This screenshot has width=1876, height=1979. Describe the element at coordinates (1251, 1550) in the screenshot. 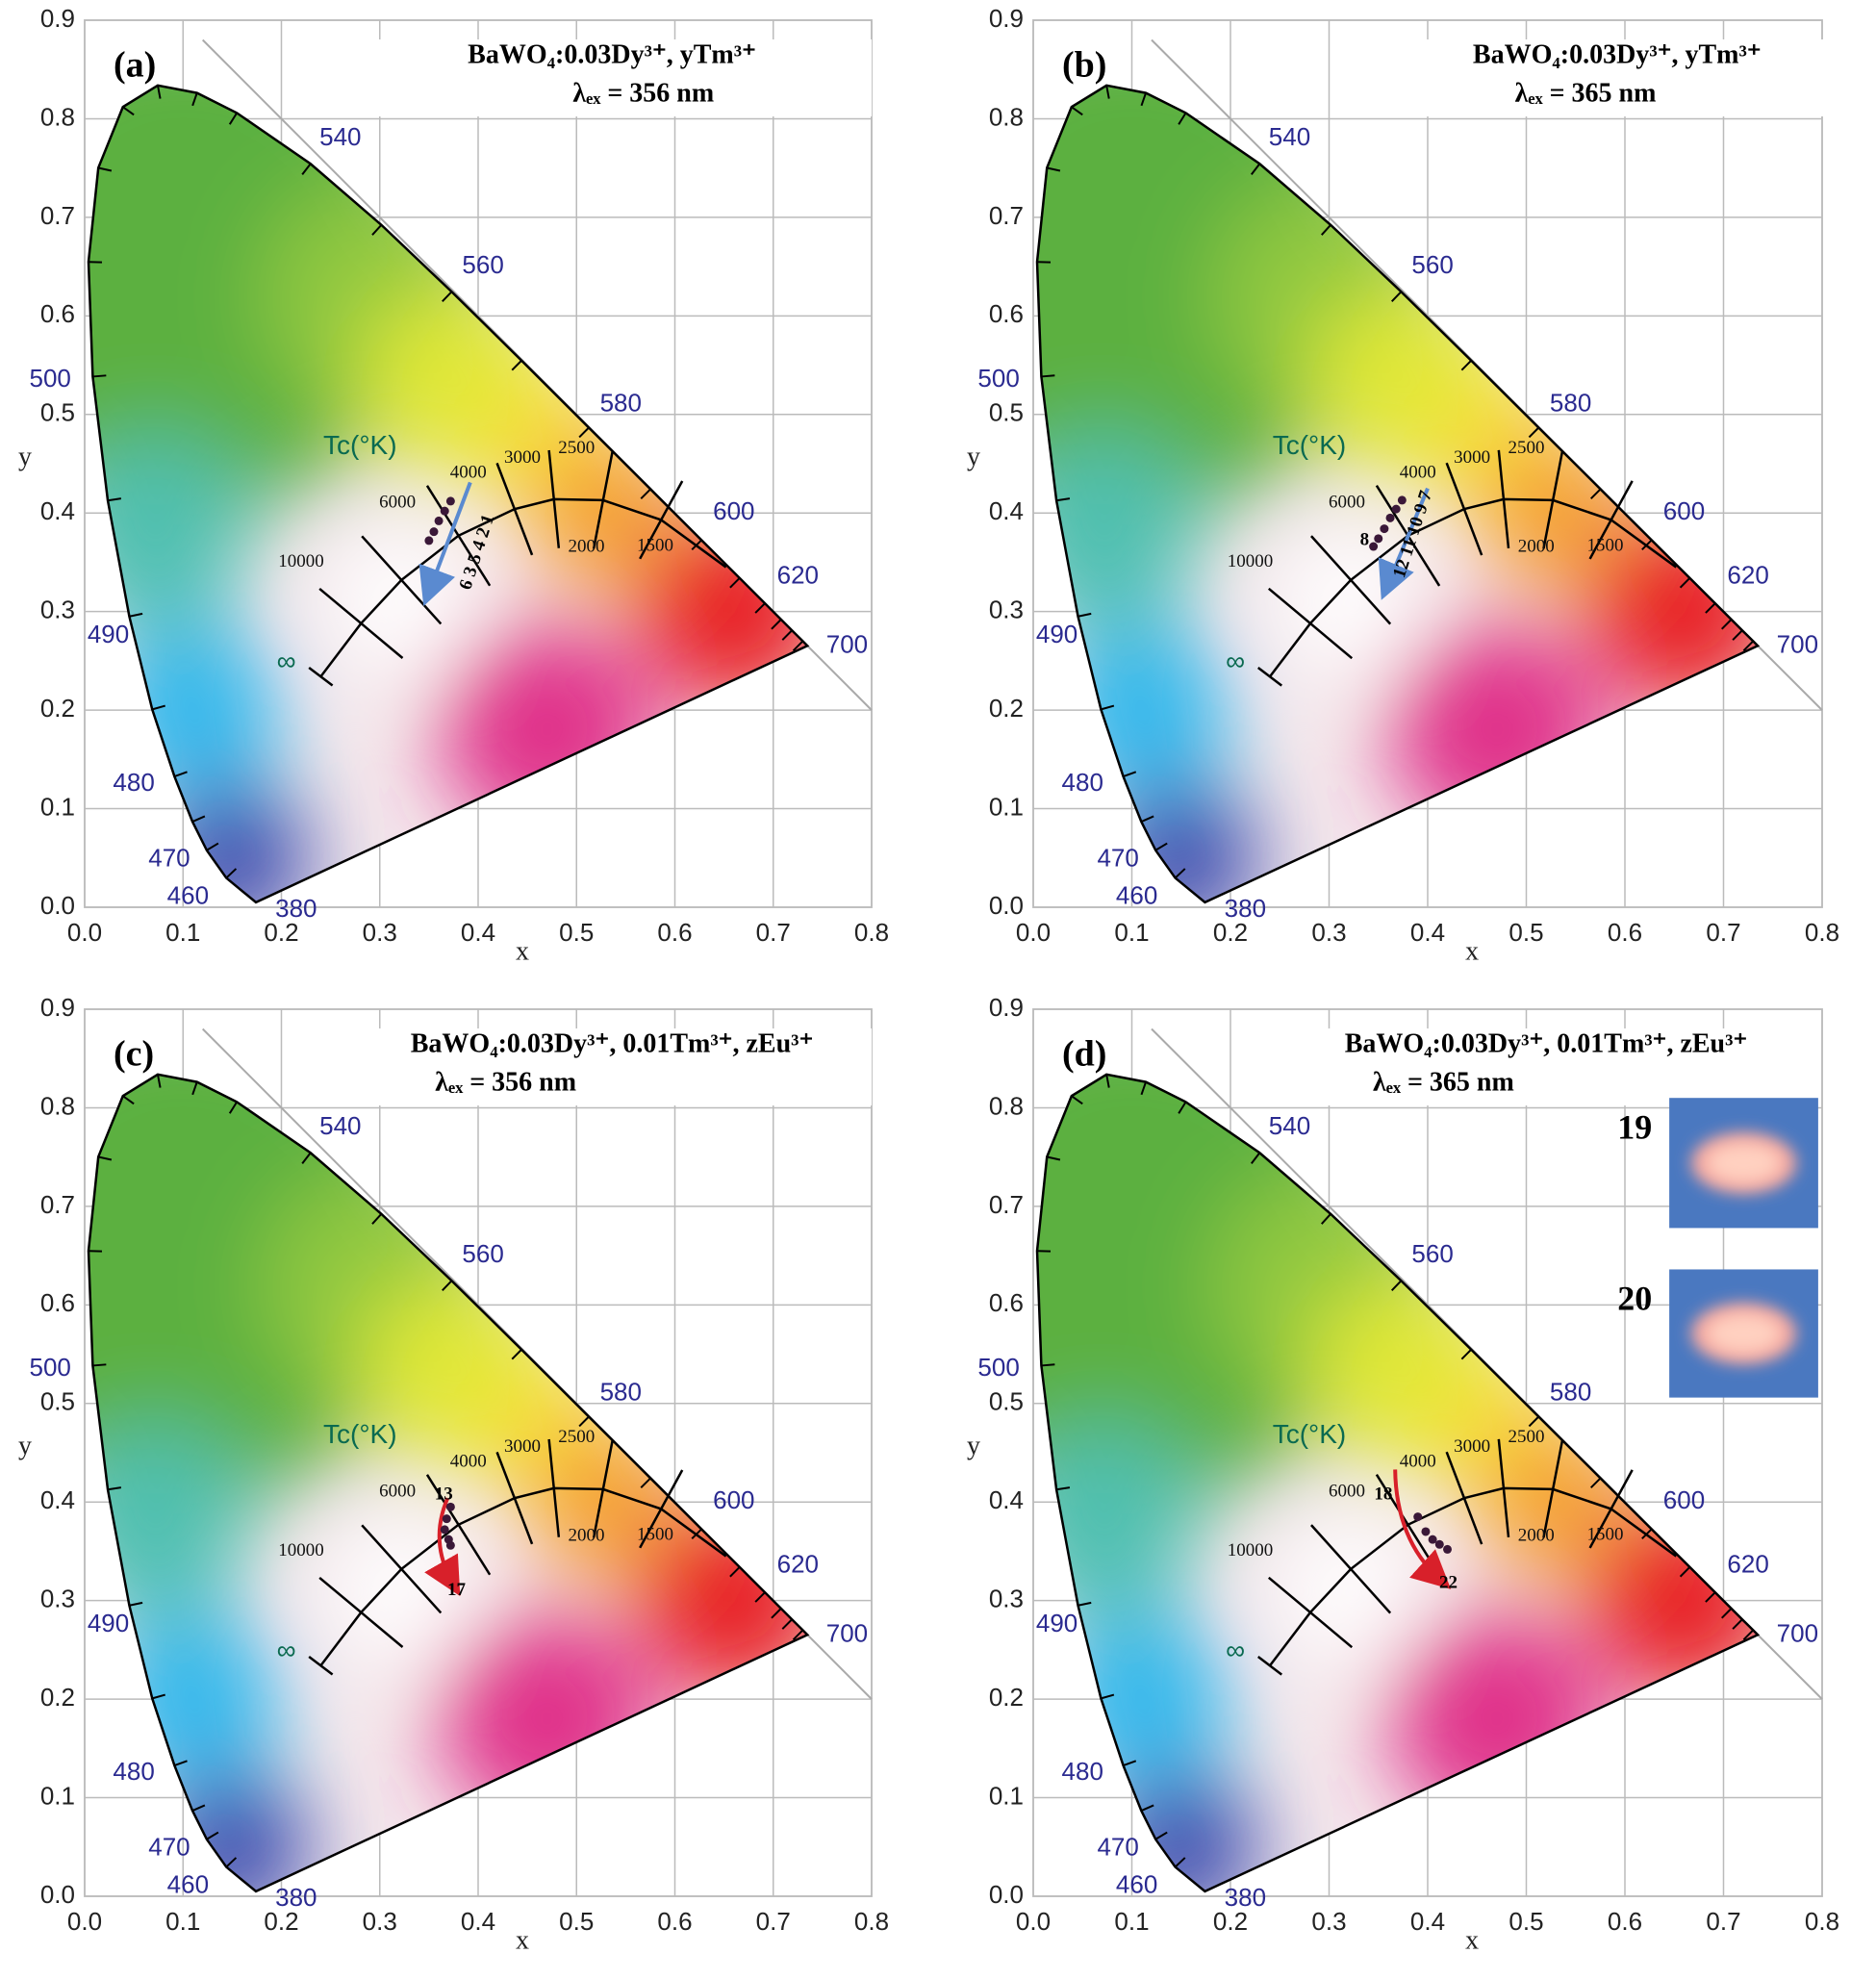

I see `cct-label: 10000` at that location.